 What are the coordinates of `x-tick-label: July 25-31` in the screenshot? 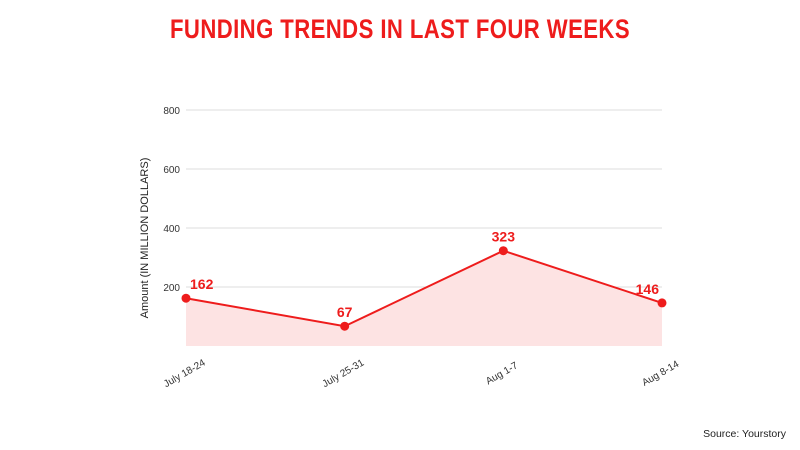 It's located at (344, 373).